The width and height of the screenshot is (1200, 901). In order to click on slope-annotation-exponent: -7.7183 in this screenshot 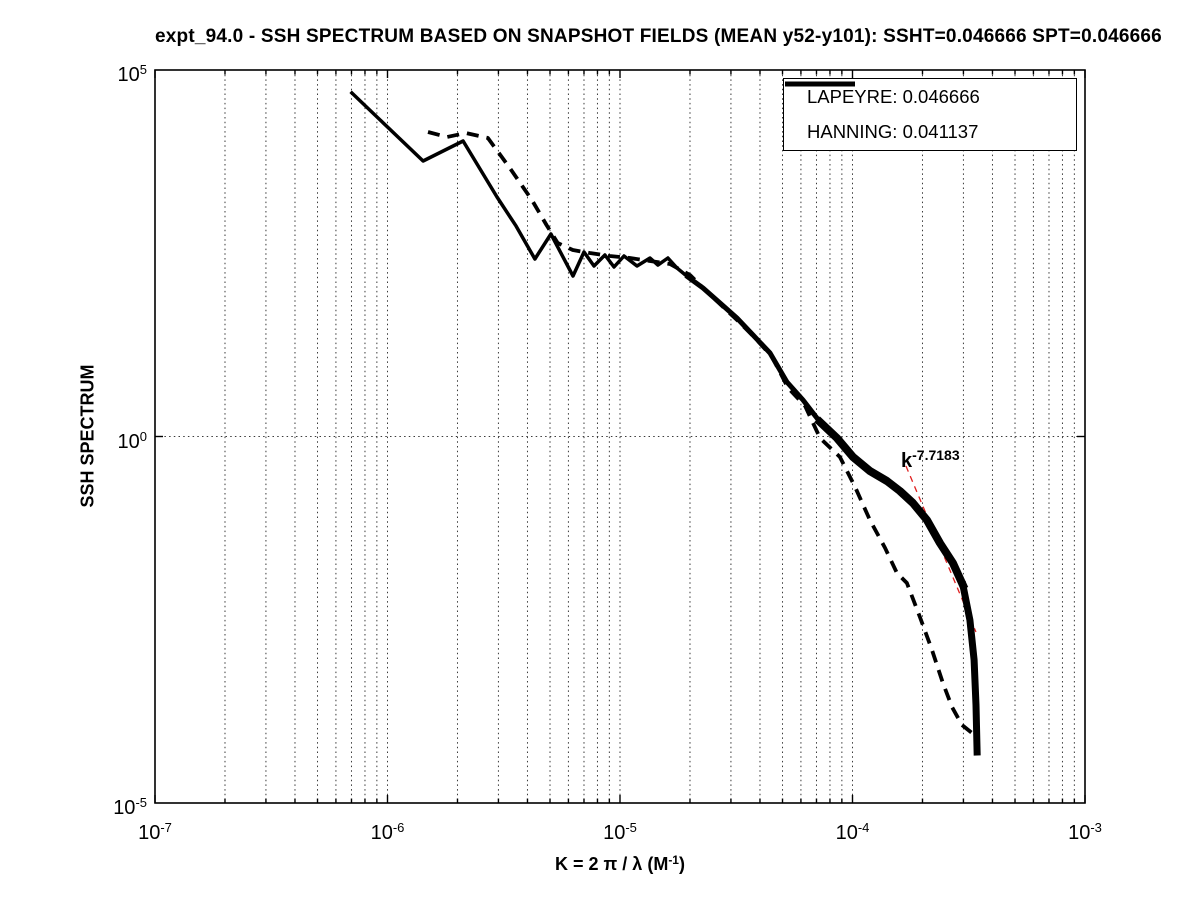, I will do `click(936, 455)`.